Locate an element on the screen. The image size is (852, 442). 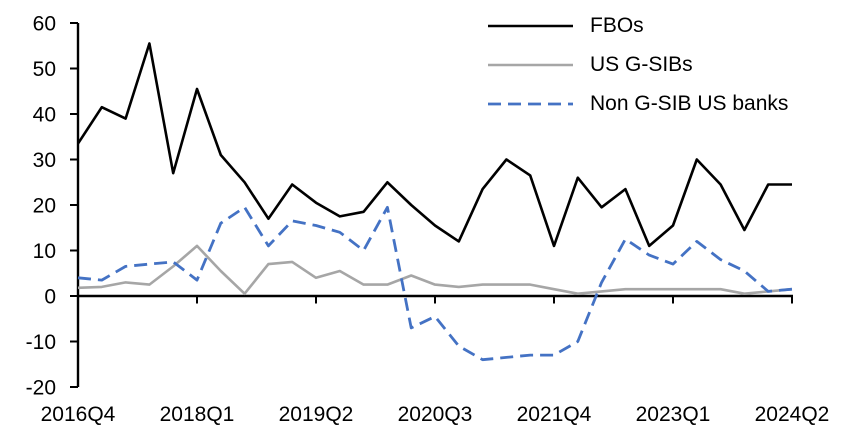
legend-label: FBOs is located at coordinates (617, 25).